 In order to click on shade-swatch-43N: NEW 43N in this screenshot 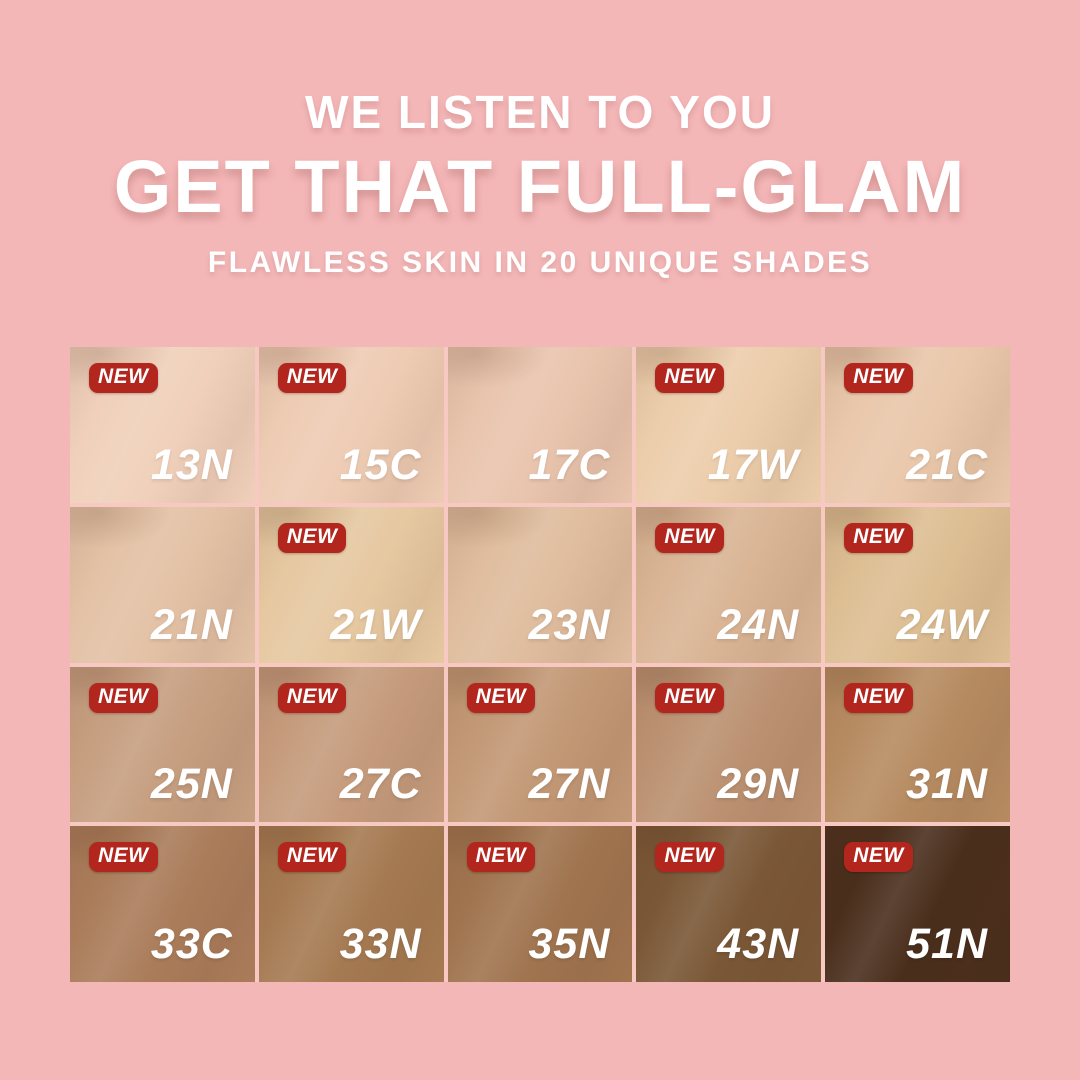, I will do `click(729, 904)`.